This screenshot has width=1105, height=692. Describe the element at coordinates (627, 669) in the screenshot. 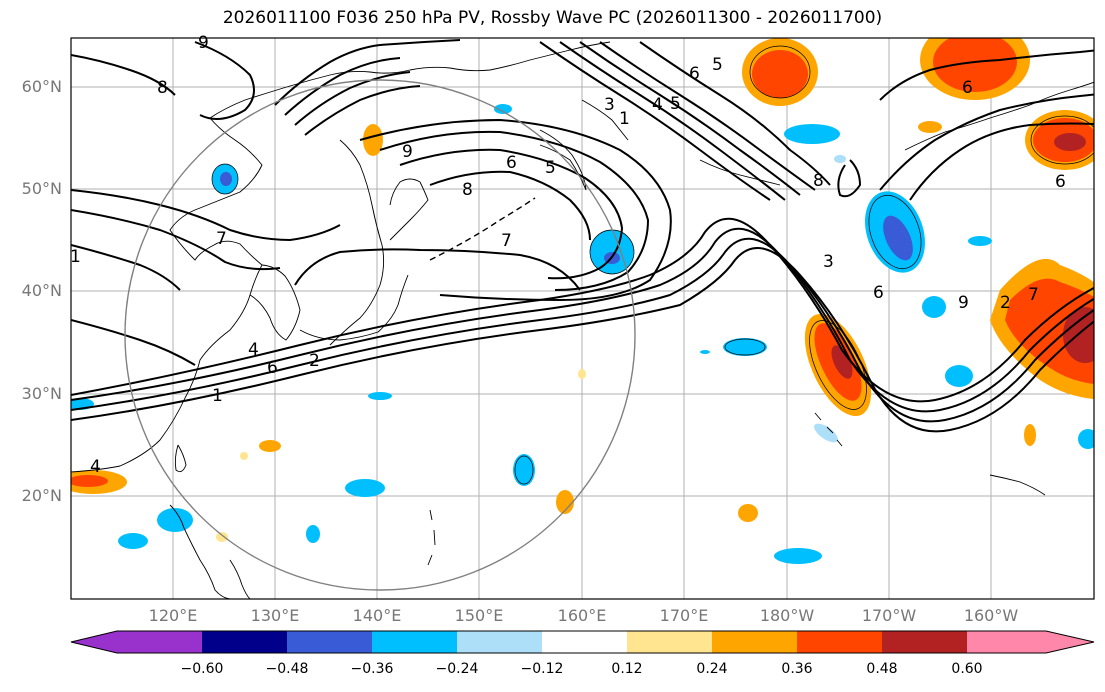

I see `colorbar-tick: 0.12` at that location.